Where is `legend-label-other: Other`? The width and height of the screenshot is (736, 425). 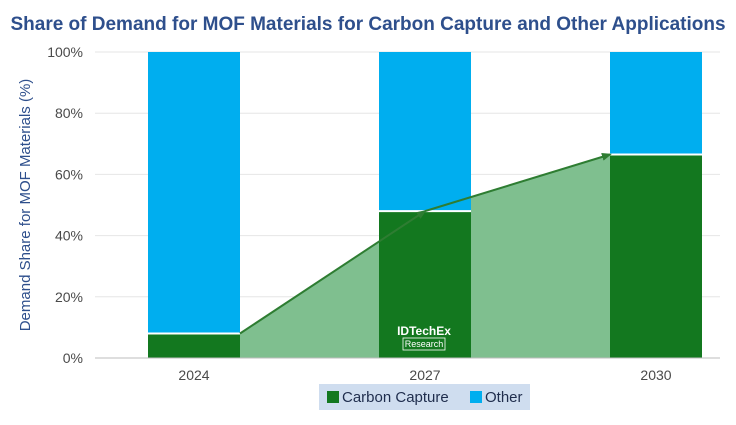
legend-label-other: Other is located at coordinates (504, 397).